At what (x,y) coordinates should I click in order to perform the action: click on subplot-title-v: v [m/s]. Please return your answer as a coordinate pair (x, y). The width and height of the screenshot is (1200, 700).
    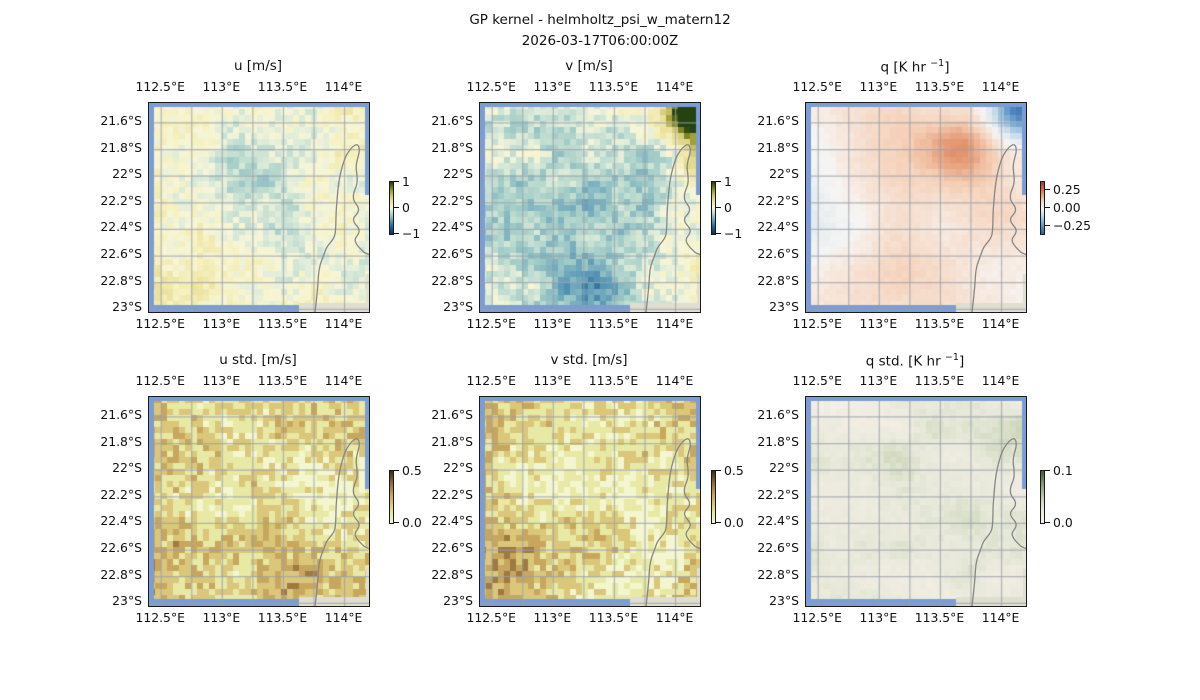
    Looking at the image, I should click on (589, 66).